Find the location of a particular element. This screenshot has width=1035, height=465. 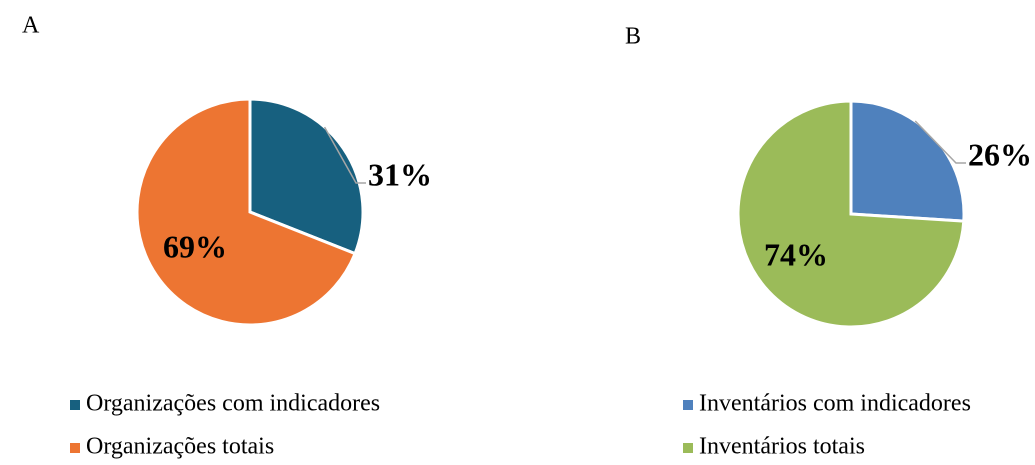

legend-label: Organizações totais is located at coordinates (180, 447).